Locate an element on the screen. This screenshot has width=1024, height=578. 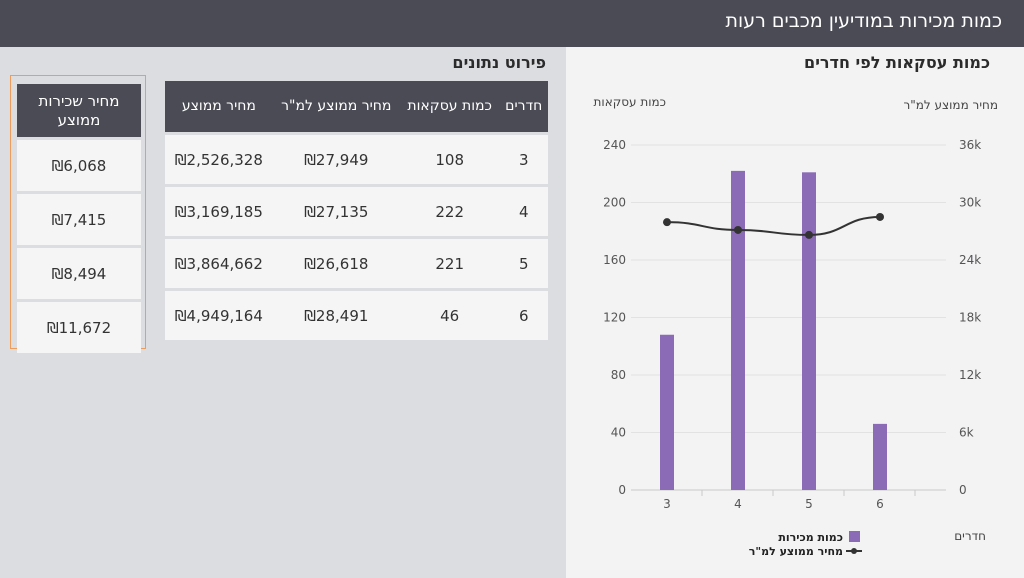
table-row: ₪3,864,662 ₪26,618 221 5 is located at coordinates (356, 263).